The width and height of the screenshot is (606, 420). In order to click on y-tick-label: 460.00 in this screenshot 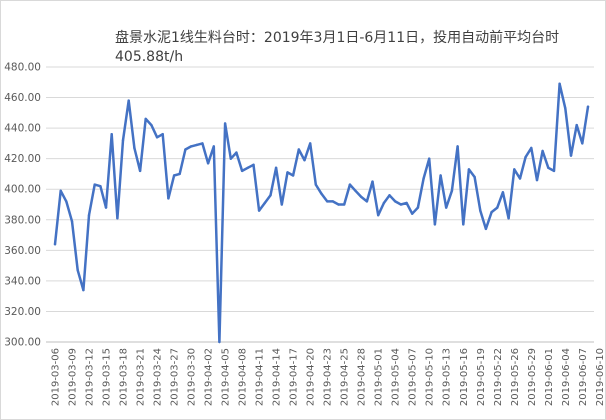, I will do `click(22, 98)`.